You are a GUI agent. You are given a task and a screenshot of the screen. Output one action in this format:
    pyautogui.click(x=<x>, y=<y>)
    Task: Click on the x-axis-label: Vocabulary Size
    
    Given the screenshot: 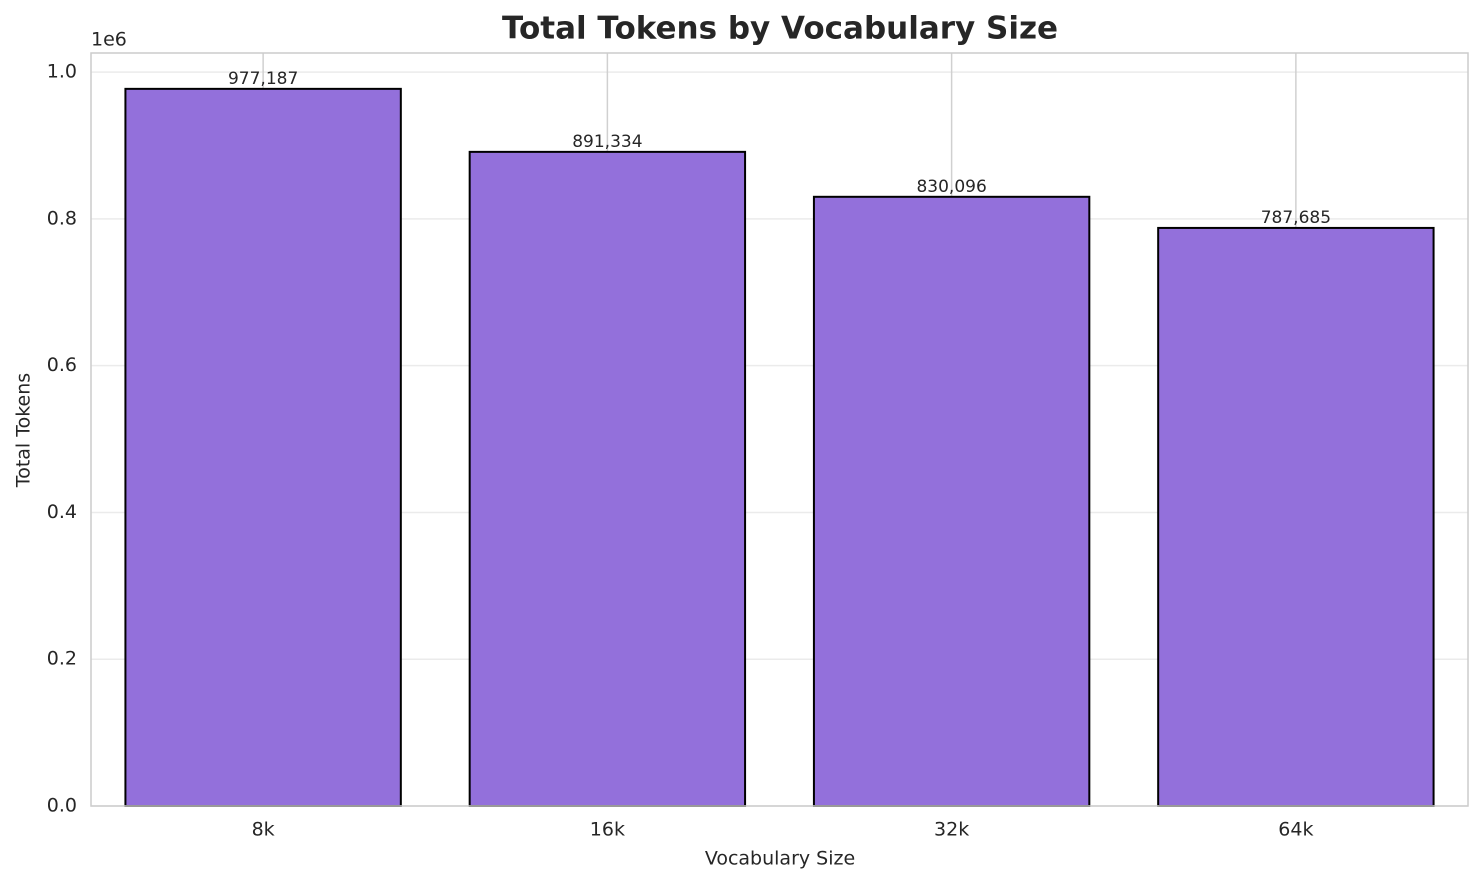 What is the action you would take?
    pyautogui.click(x=780, y=859)
    